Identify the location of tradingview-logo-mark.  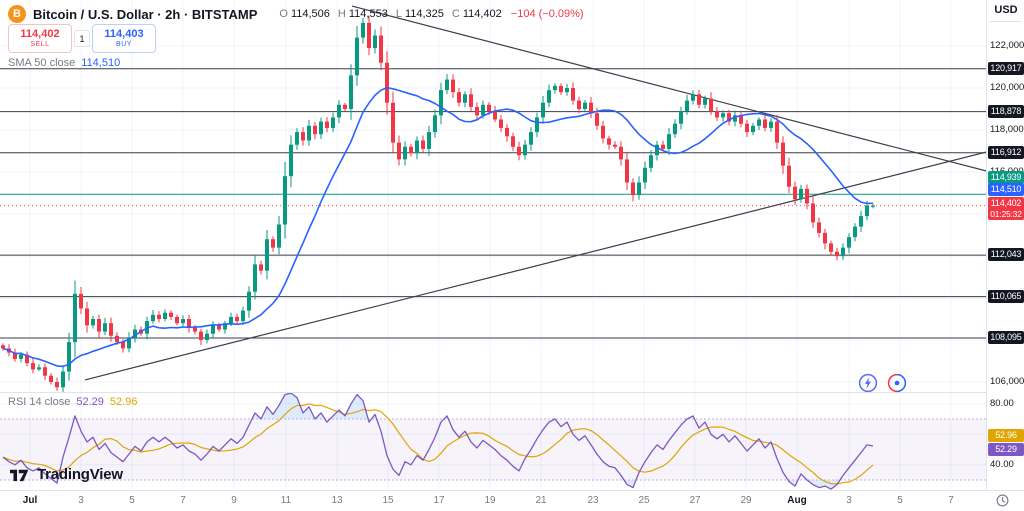
(19, 475).